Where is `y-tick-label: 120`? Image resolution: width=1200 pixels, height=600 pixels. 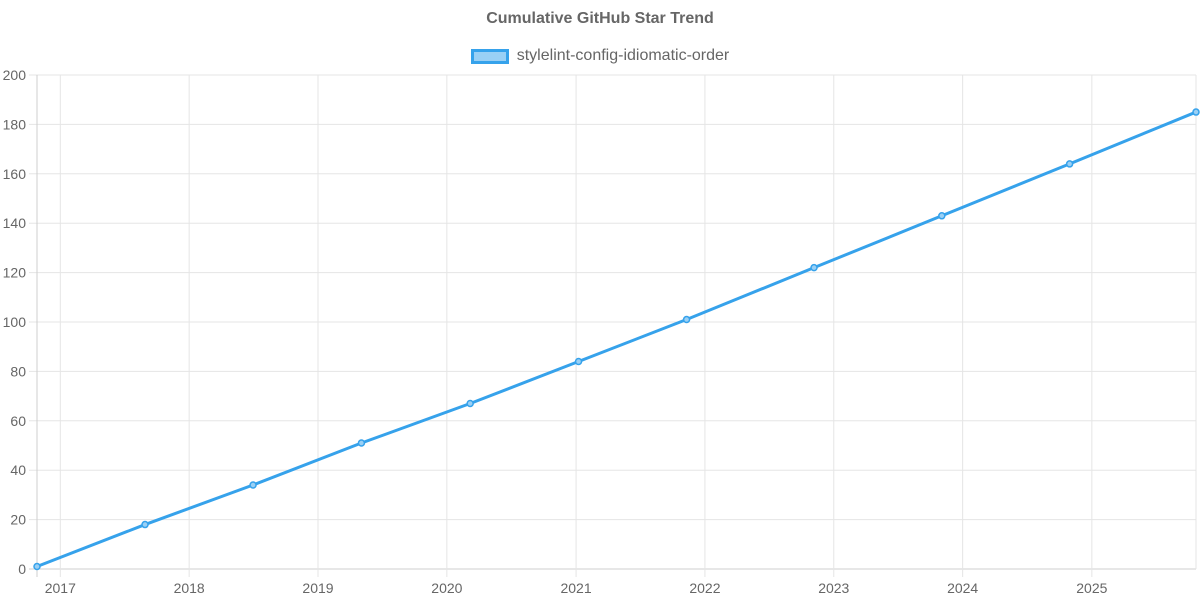 y-tick-label: 120 is located at coordinates (15, 273).